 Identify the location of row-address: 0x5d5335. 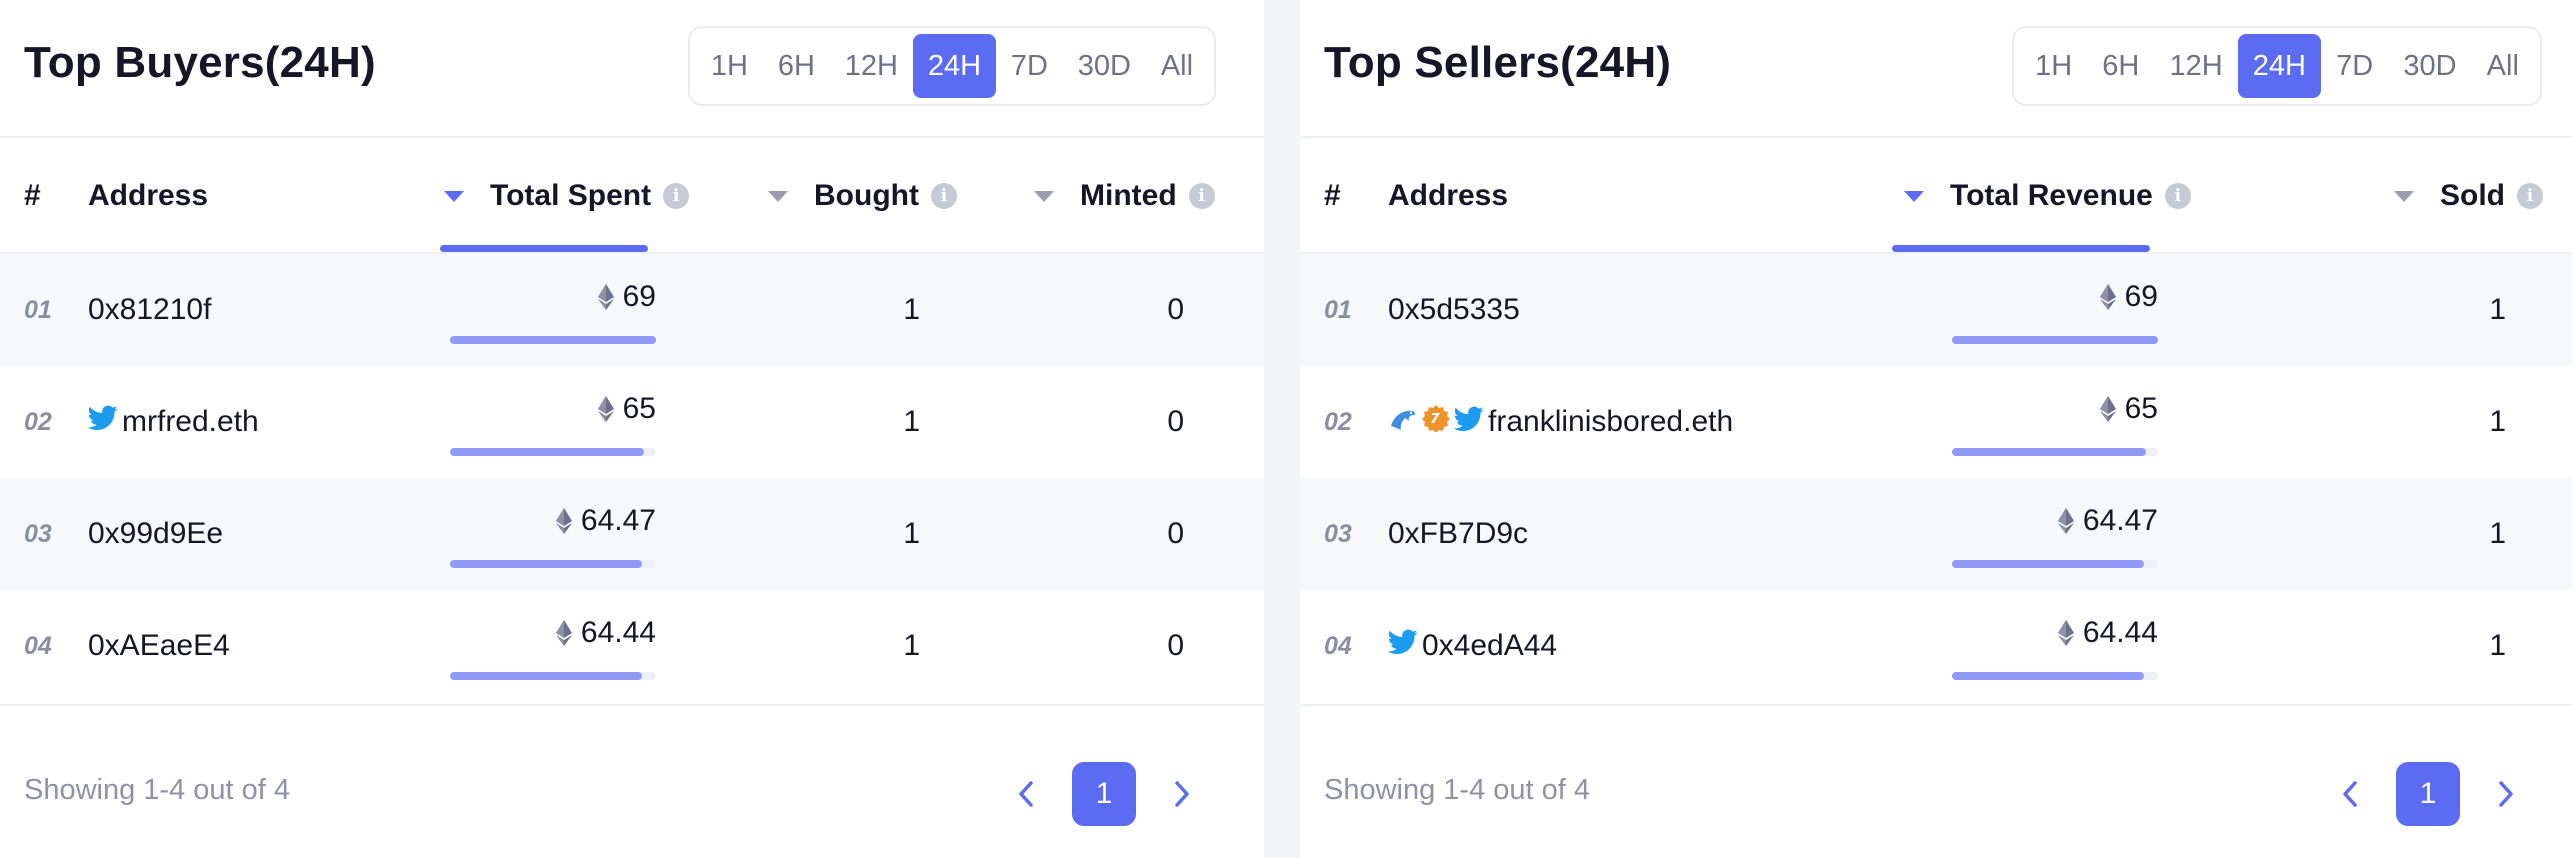
(1454, 310).